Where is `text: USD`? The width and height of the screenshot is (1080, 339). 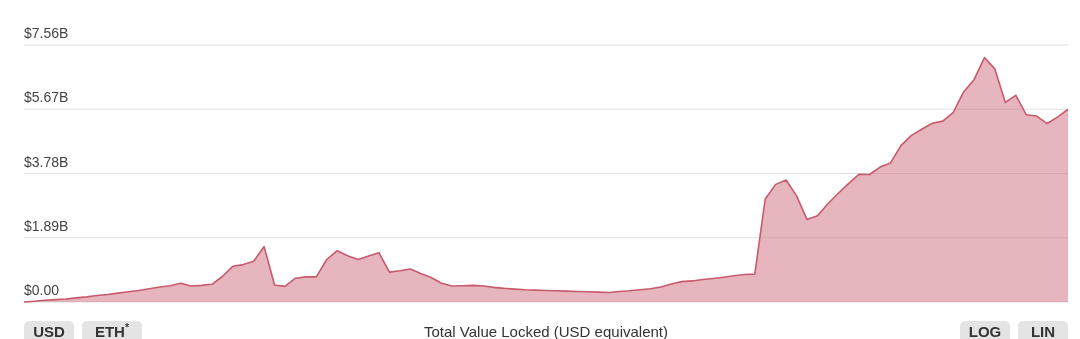
text: USD is located at coordinates (49, 331).